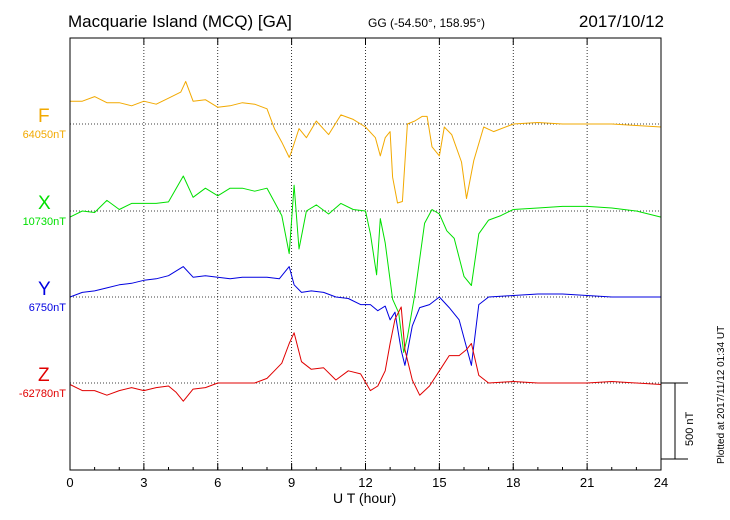 The image size is (730, 520). I want to click on plotted-note: Plotted at 2017/11/12 01:34 UT, so click(721, 394).